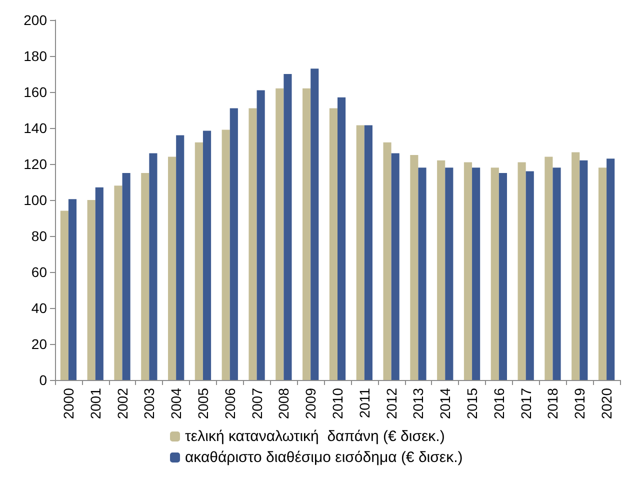 The width and height of the screenshot is (630, 478). Describe the element at coordinates (580, 404) in the screenshot. I see `x-tick-label: 2019` at that location.